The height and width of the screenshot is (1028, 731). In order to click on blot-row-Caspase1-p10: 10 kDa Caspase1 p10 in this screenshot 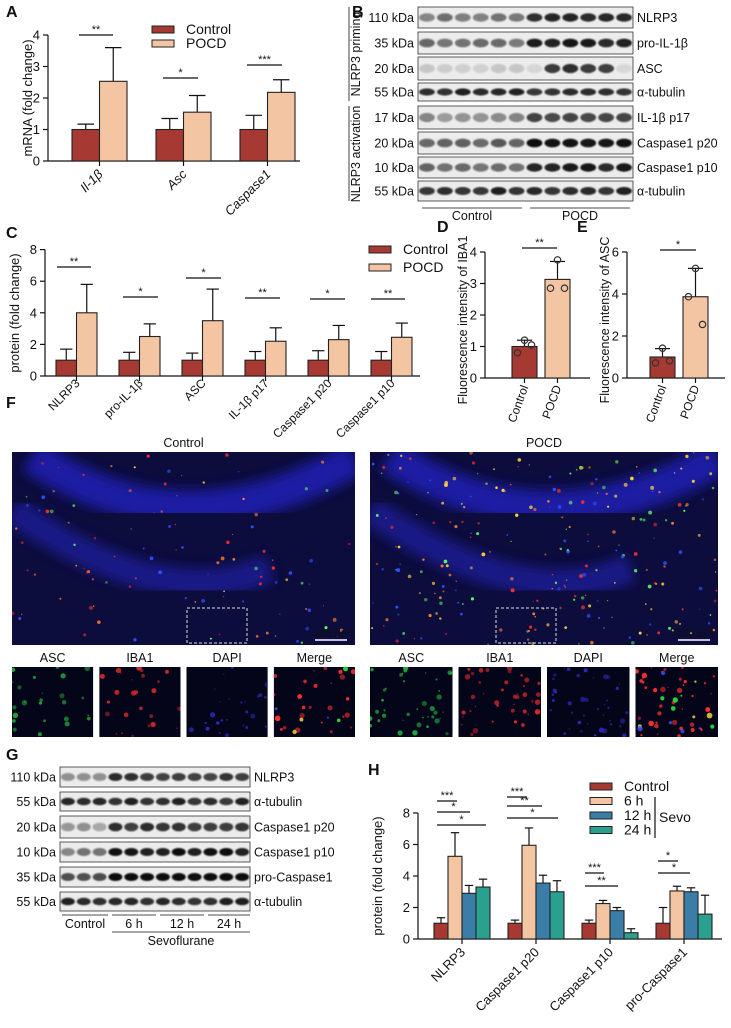, I will do `click(175, 852)`.